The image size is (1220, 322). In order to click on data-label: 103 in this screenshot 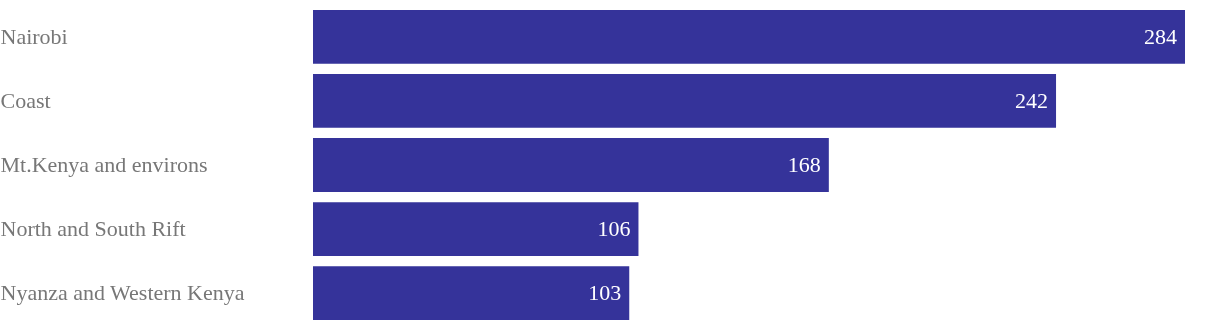, I will do `click(605, 293)`.